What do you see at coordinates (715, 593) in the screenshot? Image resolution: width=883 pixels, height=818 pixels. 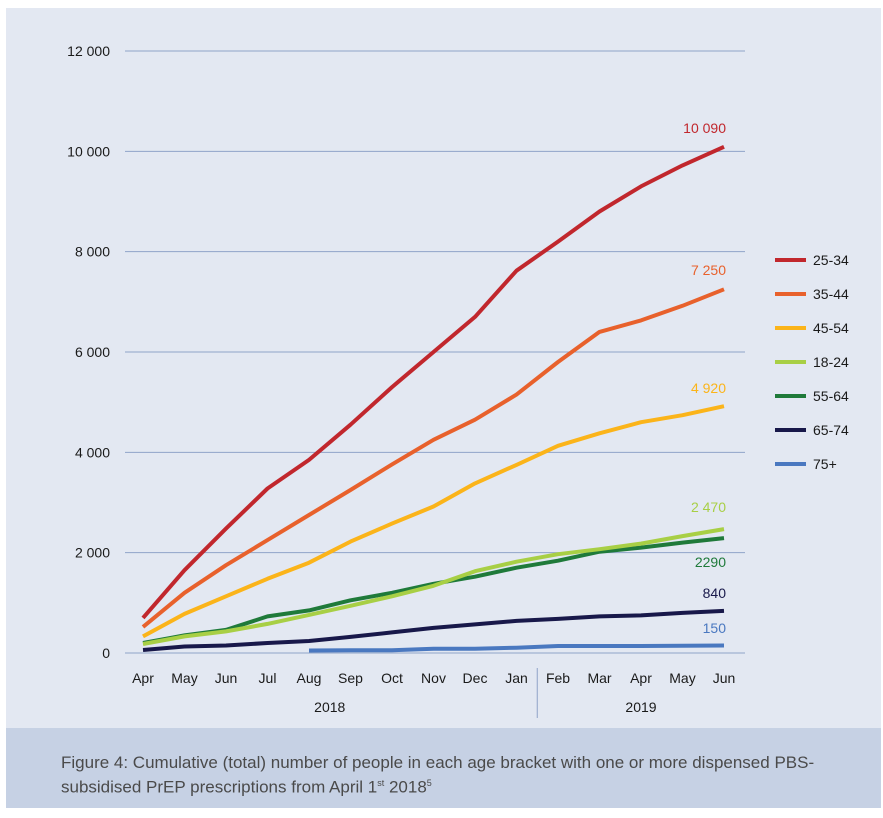 I see `end-label-65-74: 840` at bounding box center [715, 593].